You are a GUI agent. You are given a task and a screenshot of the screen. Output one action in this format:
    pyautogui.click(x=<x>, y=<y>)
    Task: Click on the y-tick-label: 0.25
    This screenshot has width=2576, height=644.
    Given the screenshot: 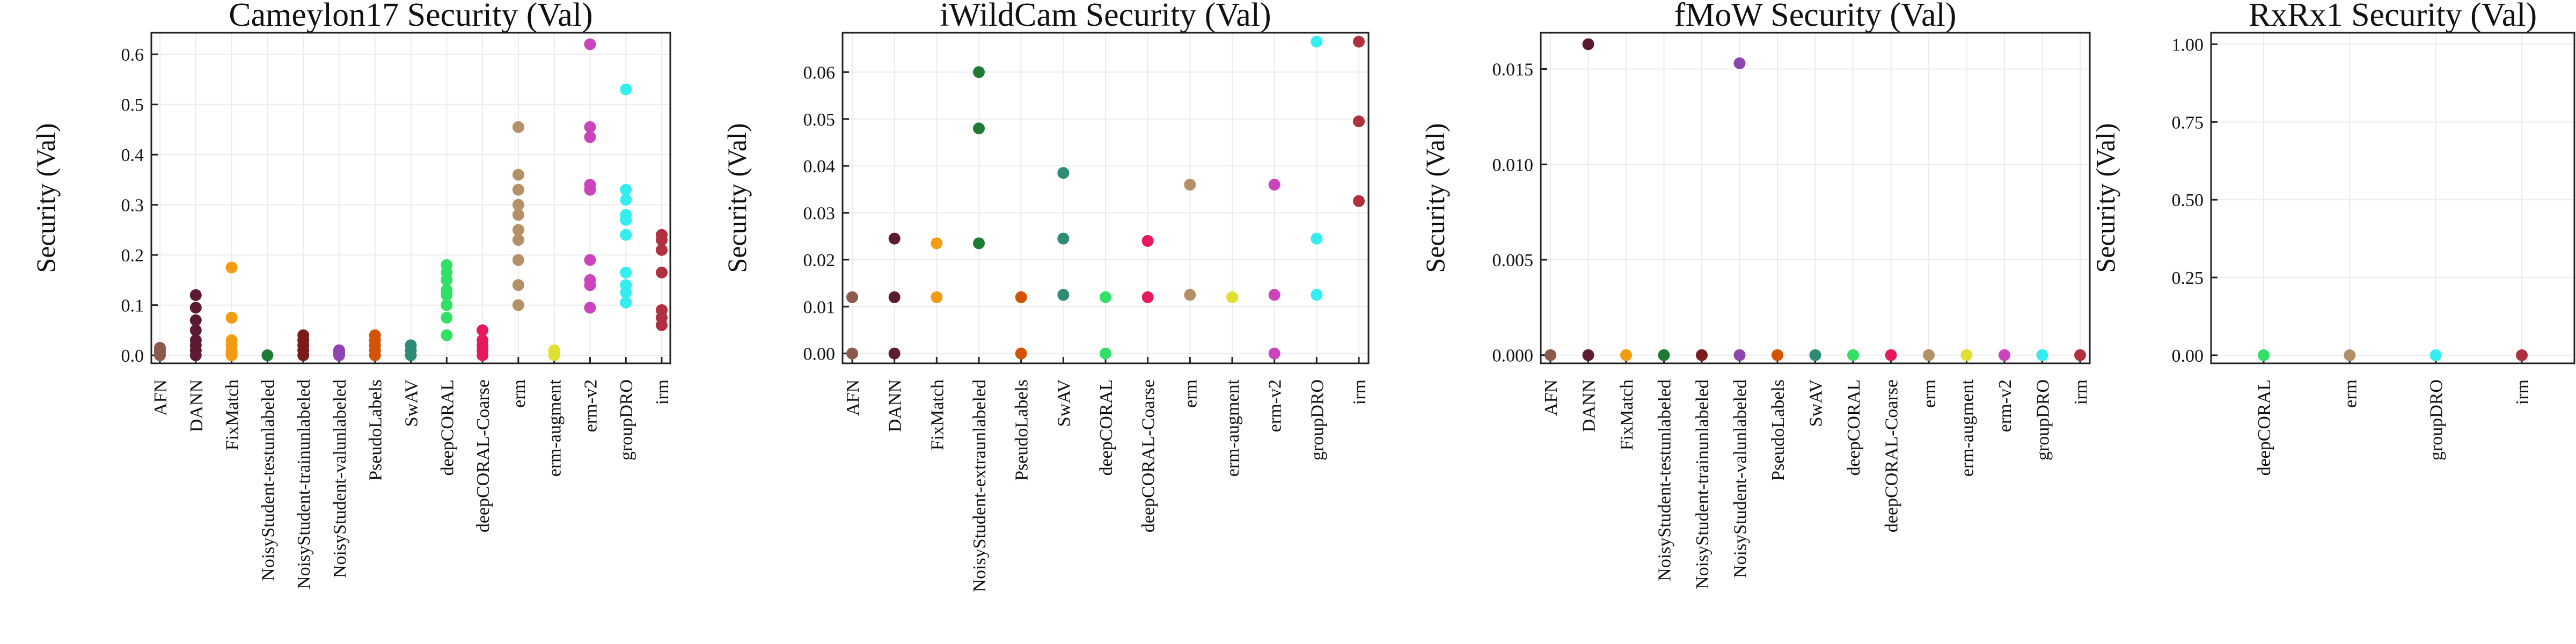 What is the action you would take?
    pyautogui.click(x=2188, y=278)
    